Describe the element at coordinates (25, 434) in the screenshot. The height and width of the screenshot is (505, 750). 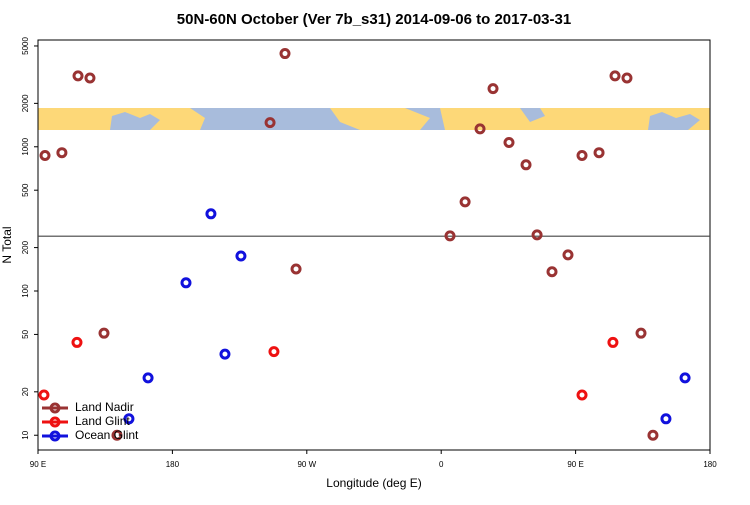
I see `y-tick-label: 10` at that location.